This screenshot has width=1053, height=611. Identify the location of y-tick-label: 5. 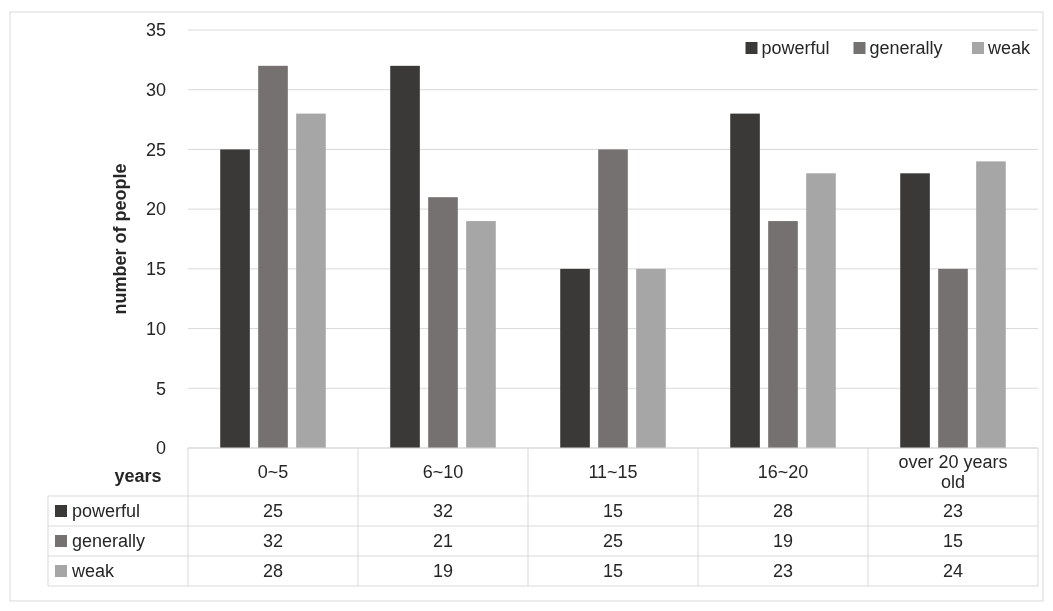
(160, 388).